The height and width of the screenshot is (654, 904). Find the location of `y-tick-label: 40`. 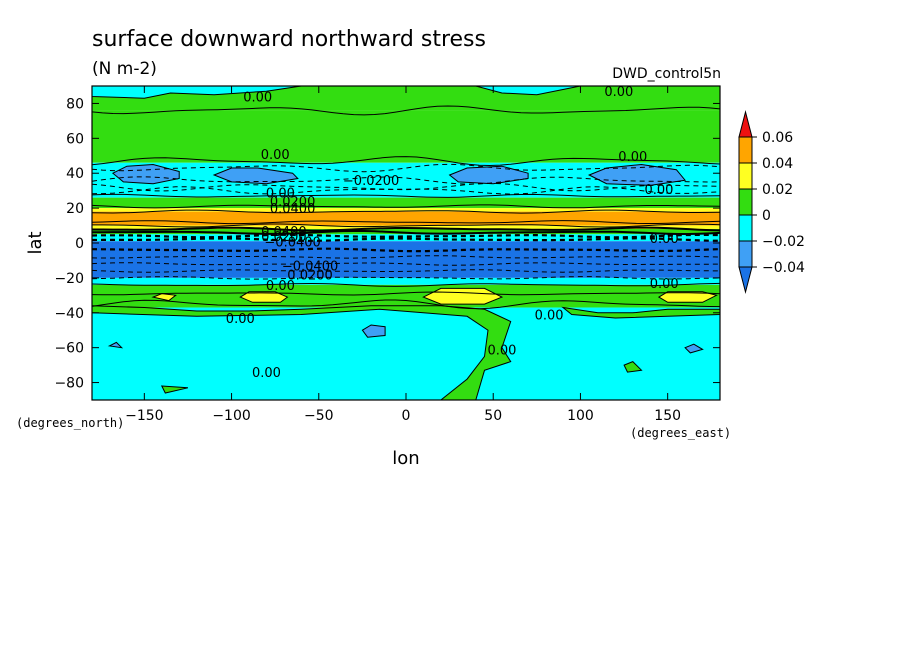

y-tick-label: 40 is located at coordinates (75, 174).